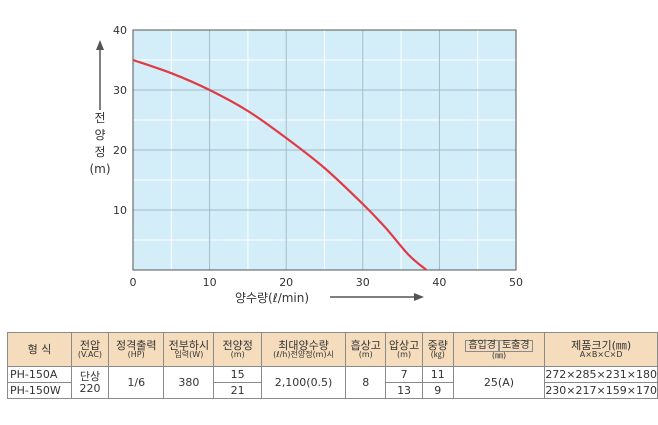 The height and width of the screenshot is (425, 658). What do you see at coordinates (303, 382) in the screenshot?
I see `max-flow-cell: 2,100(0.5)` at bounding box center [303, 382].